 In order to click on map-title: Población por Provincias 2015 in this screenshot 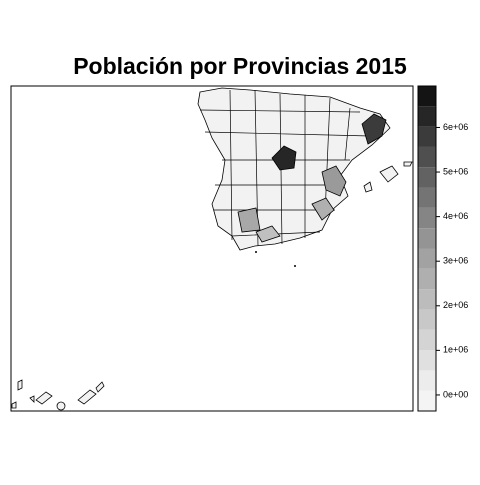, I will do `click(240, 66)`.